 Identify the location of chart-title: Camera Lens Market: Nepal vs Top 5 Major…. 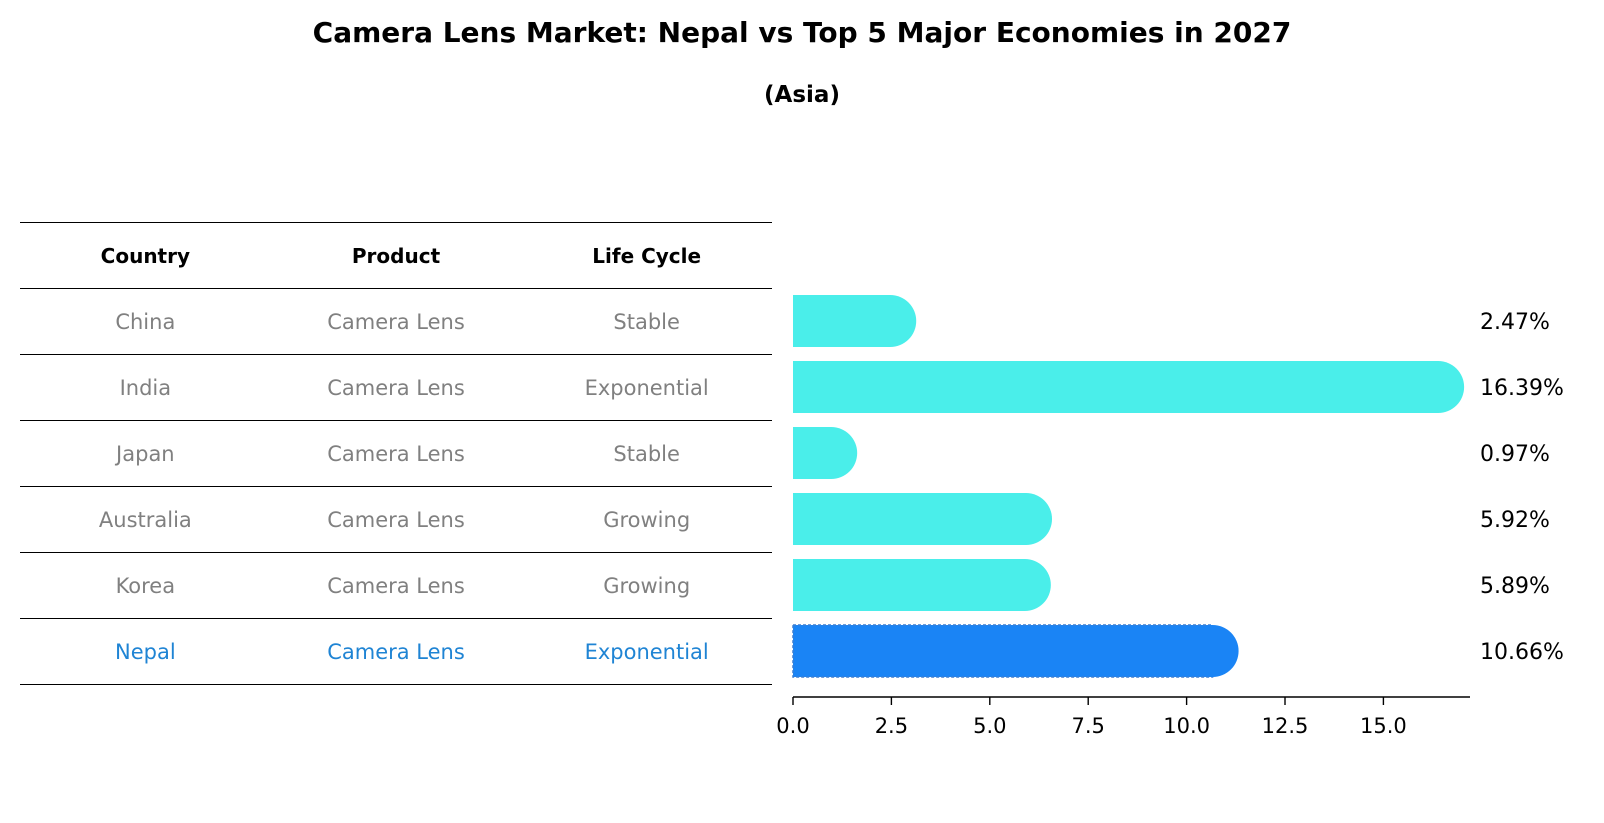
(802, 32).